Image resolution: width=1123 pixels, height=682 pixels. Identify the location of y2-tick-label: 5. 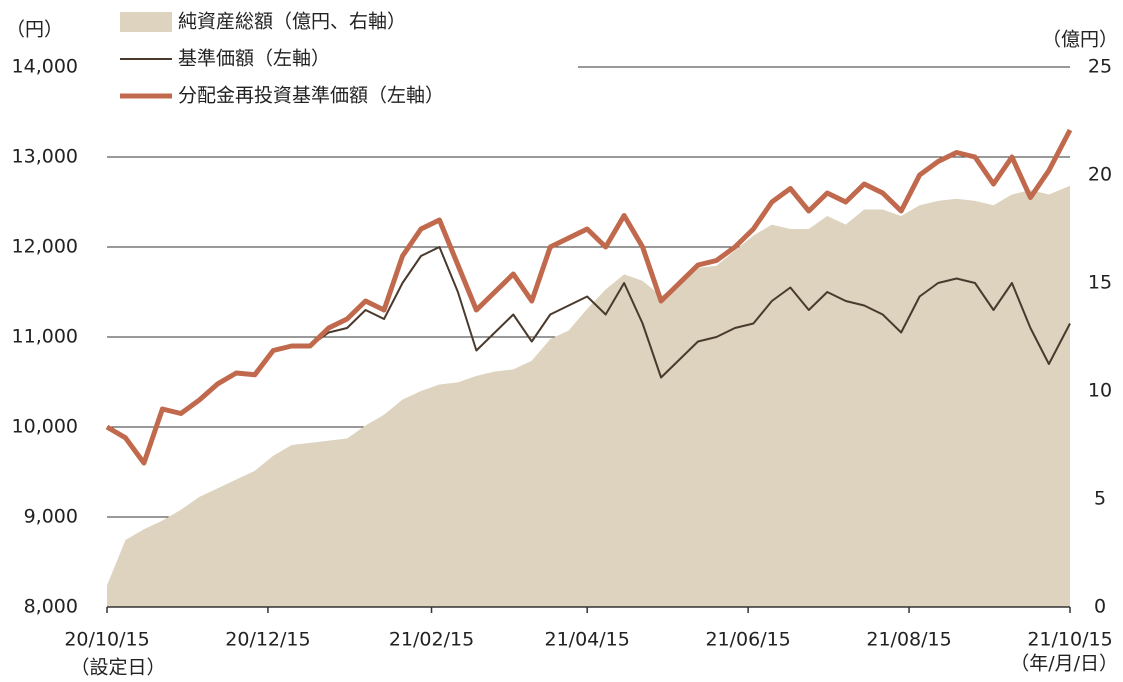
(1100, 499).